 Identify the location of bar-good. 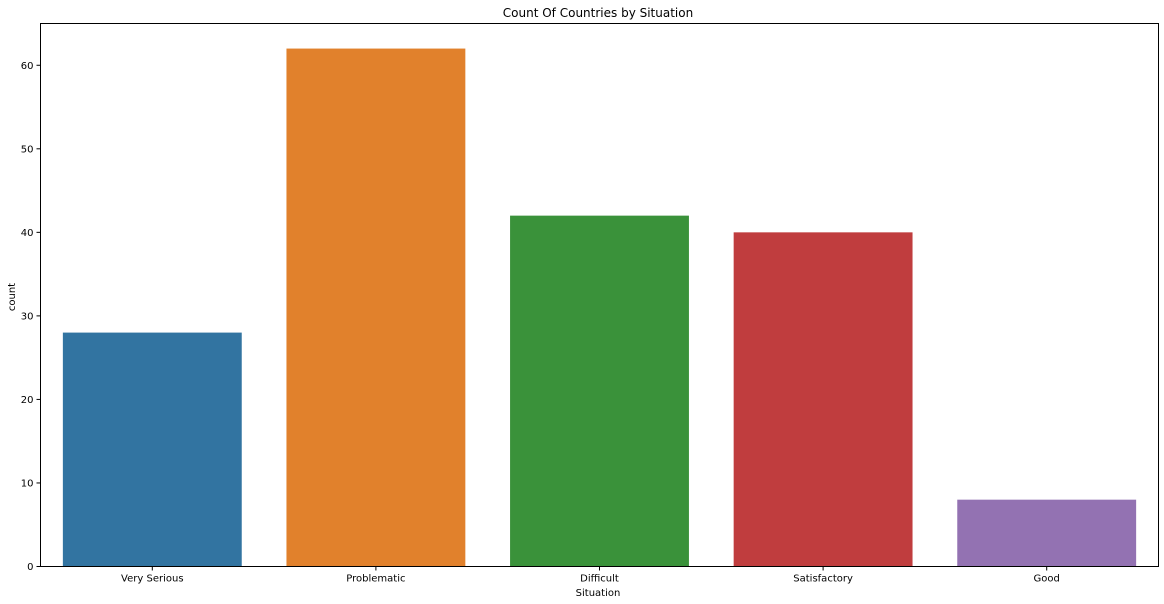
(1047, 533).